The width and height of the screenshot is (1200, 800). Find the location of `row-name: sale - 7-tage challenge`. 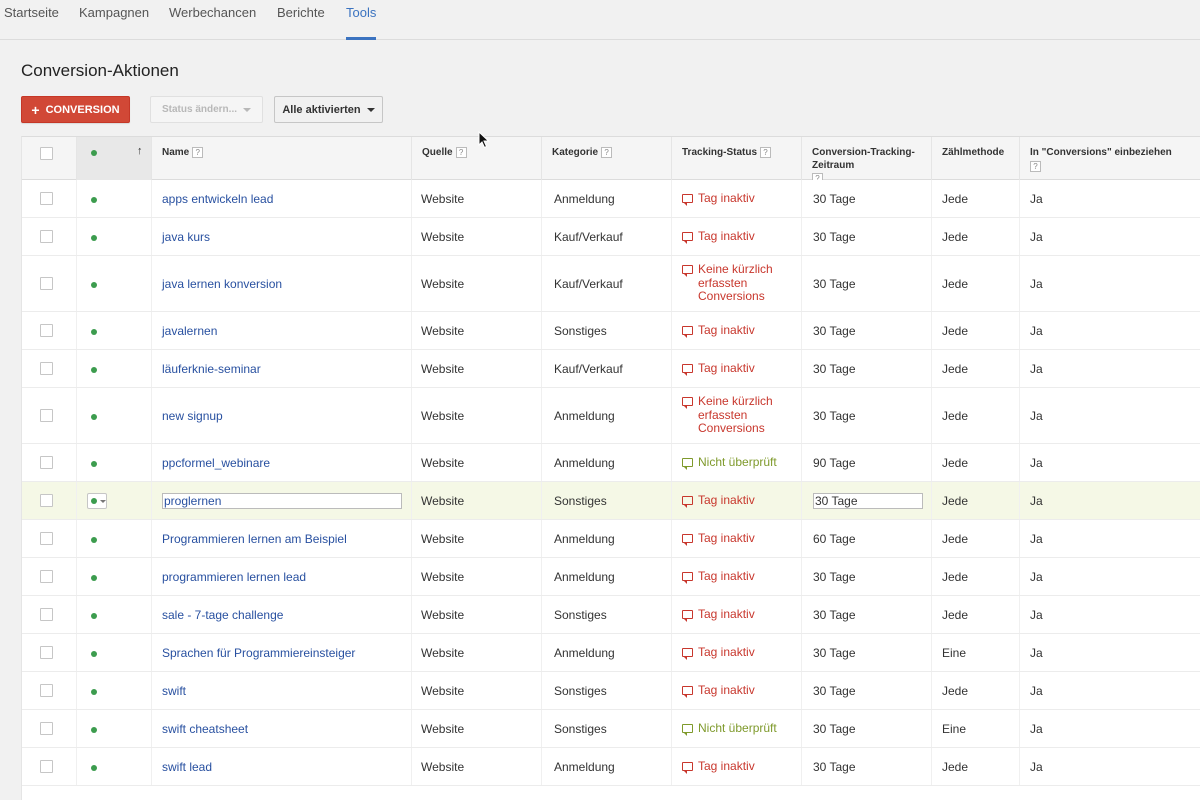

row-name: sale - 7-tage challenge is located at coordinates (282, 614).